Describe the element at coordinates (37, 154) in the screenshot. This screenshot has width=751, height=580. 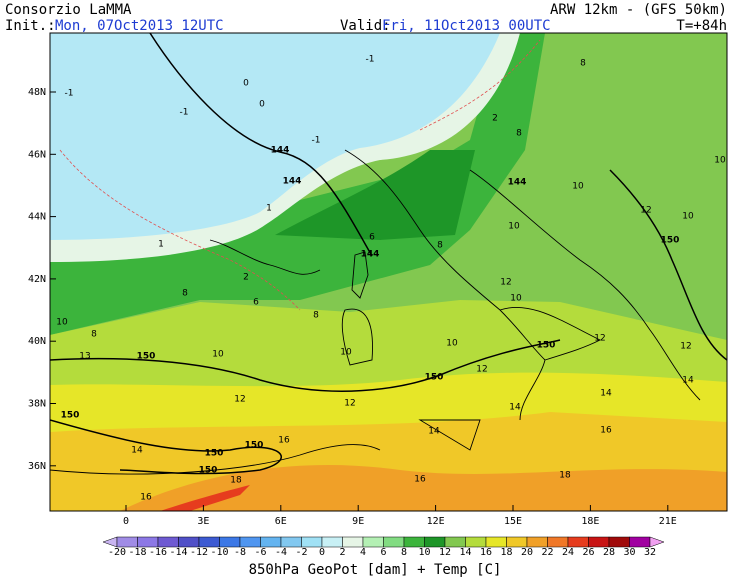
I see `lat-label: 46N` at that location.